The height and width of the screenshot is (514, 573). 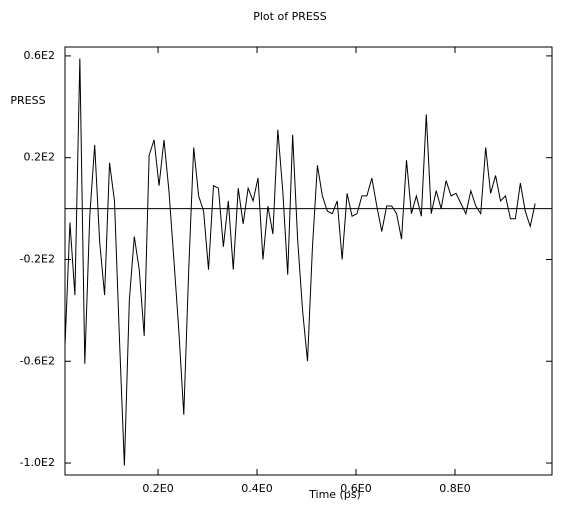 I want to click on chart-title: Plot of PRESS, so click(x=290, y=16).